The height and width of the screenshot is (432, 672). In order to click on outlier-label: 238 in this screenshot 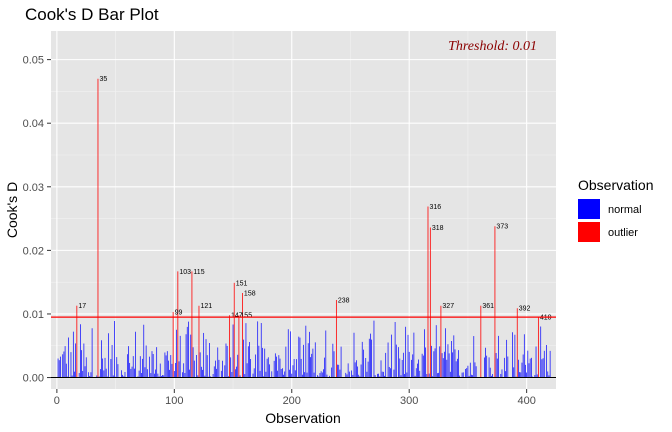, I will do `click(344, 300)`.